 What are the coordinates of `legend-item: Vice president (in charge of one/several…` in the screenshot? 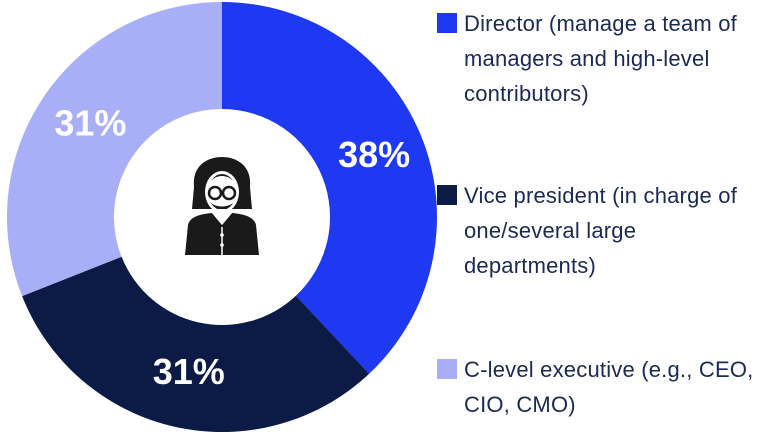 It's located at (602, 230).